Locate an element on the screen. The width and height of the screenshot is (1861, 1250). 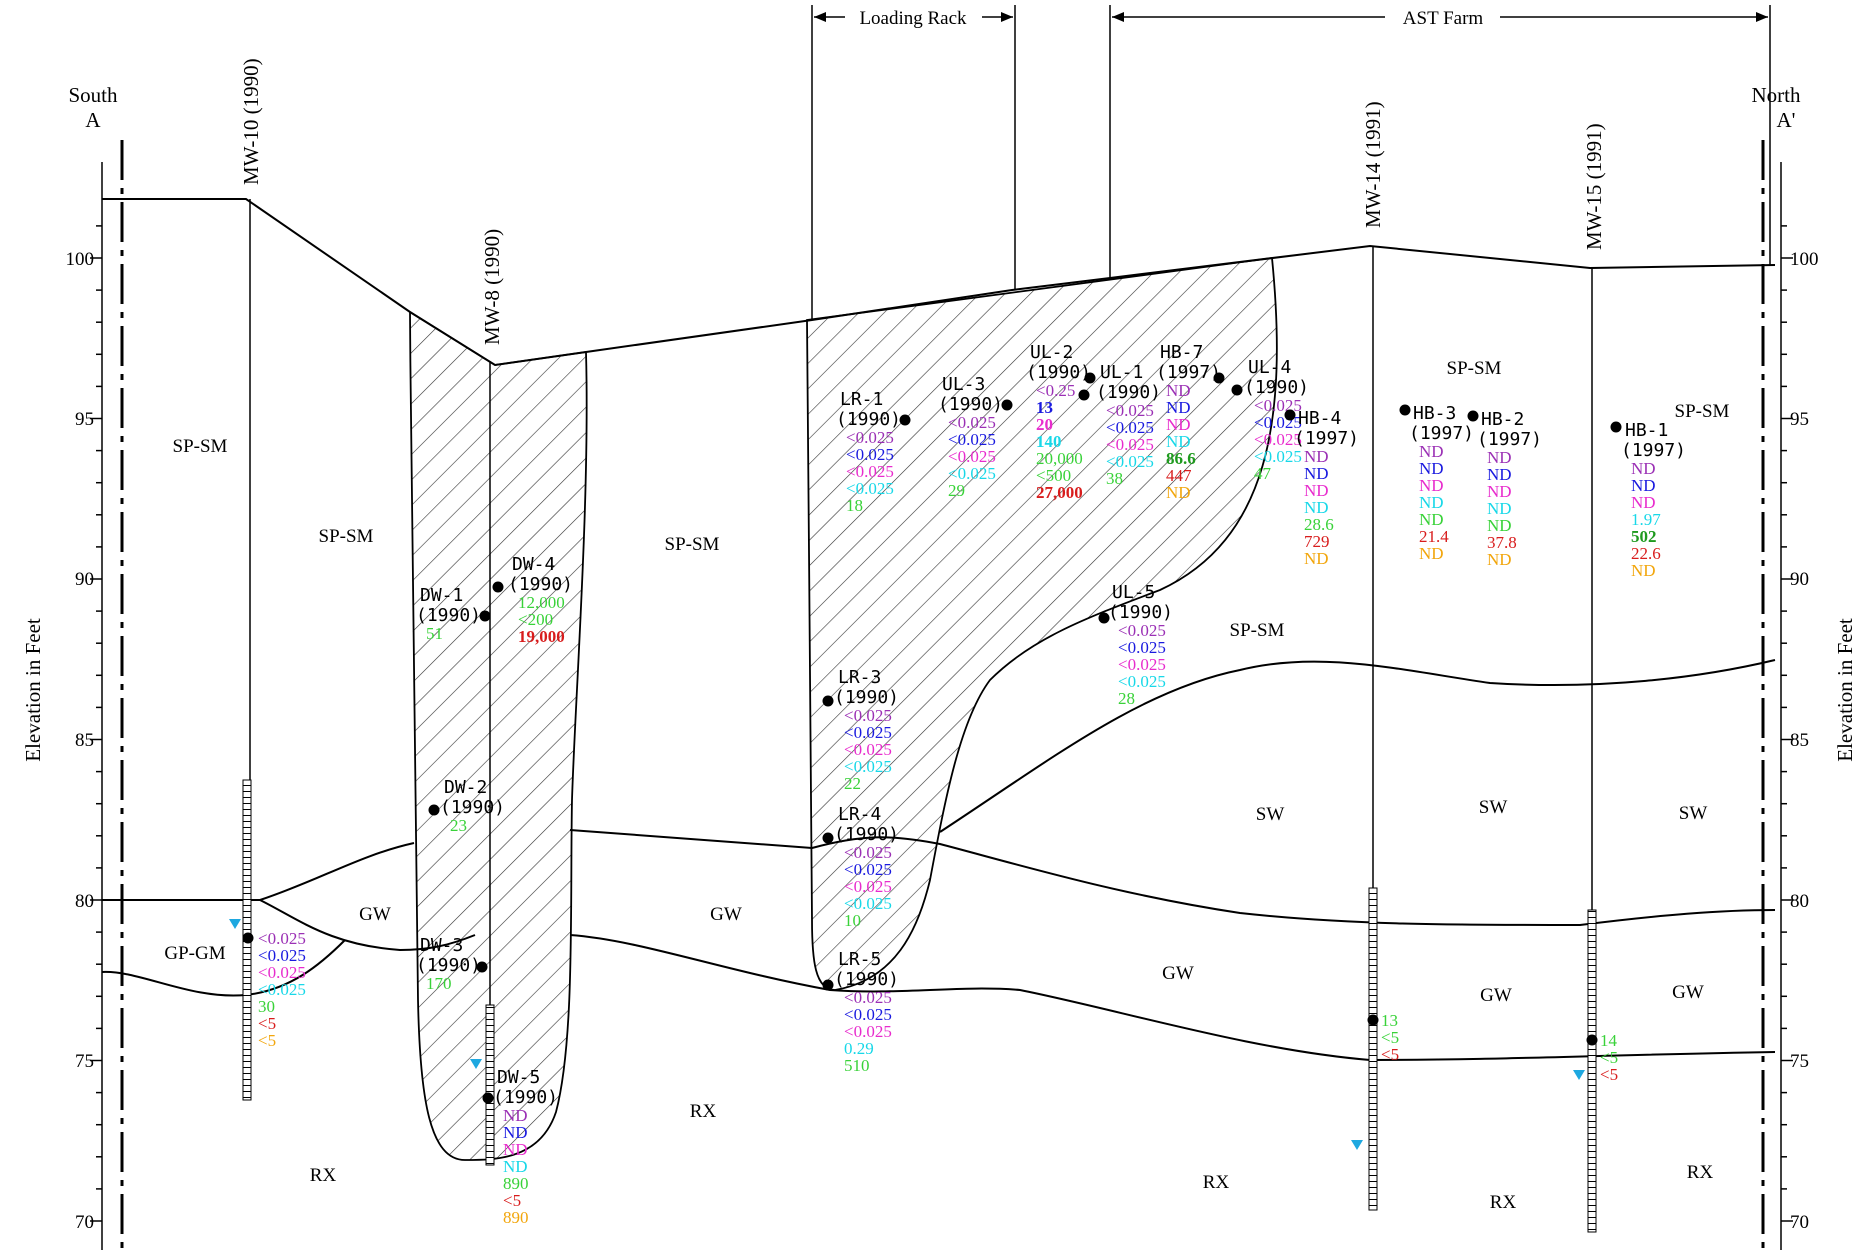
sample-value: 51 is located at coordinates (434, 633).